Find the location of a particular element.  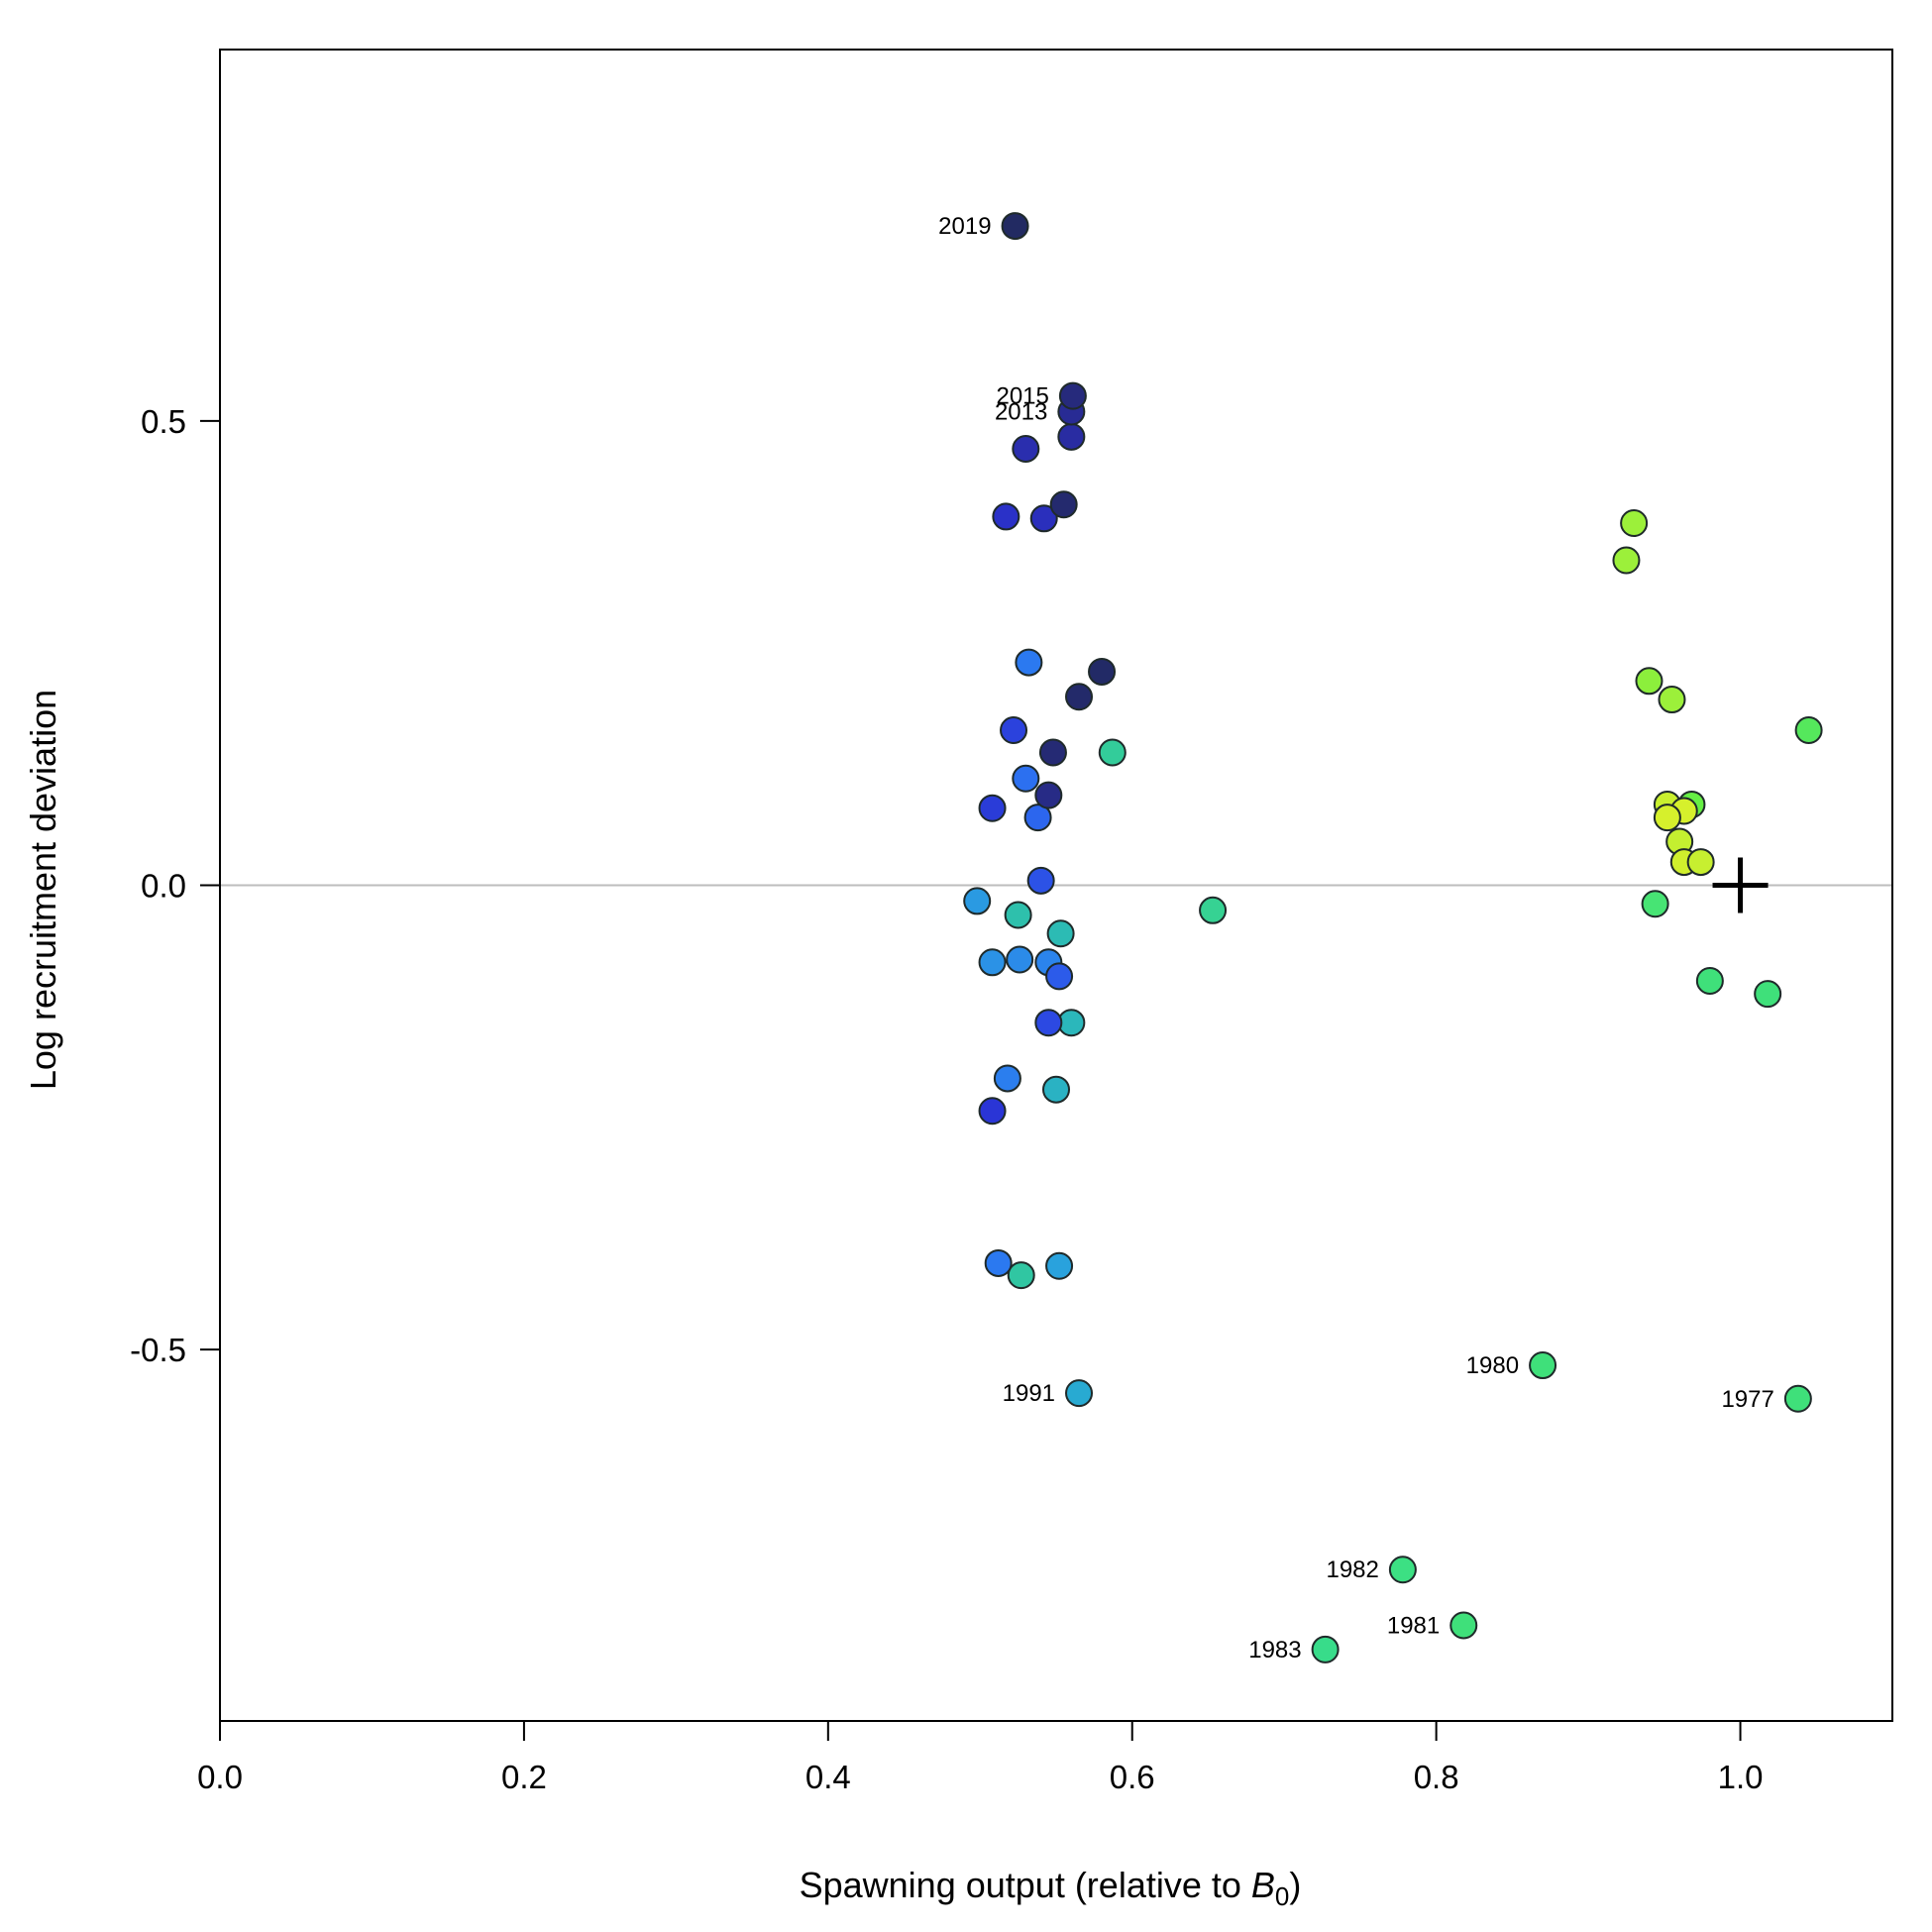

y-tick-label: 0.5 is located at coordinates (163, 421).